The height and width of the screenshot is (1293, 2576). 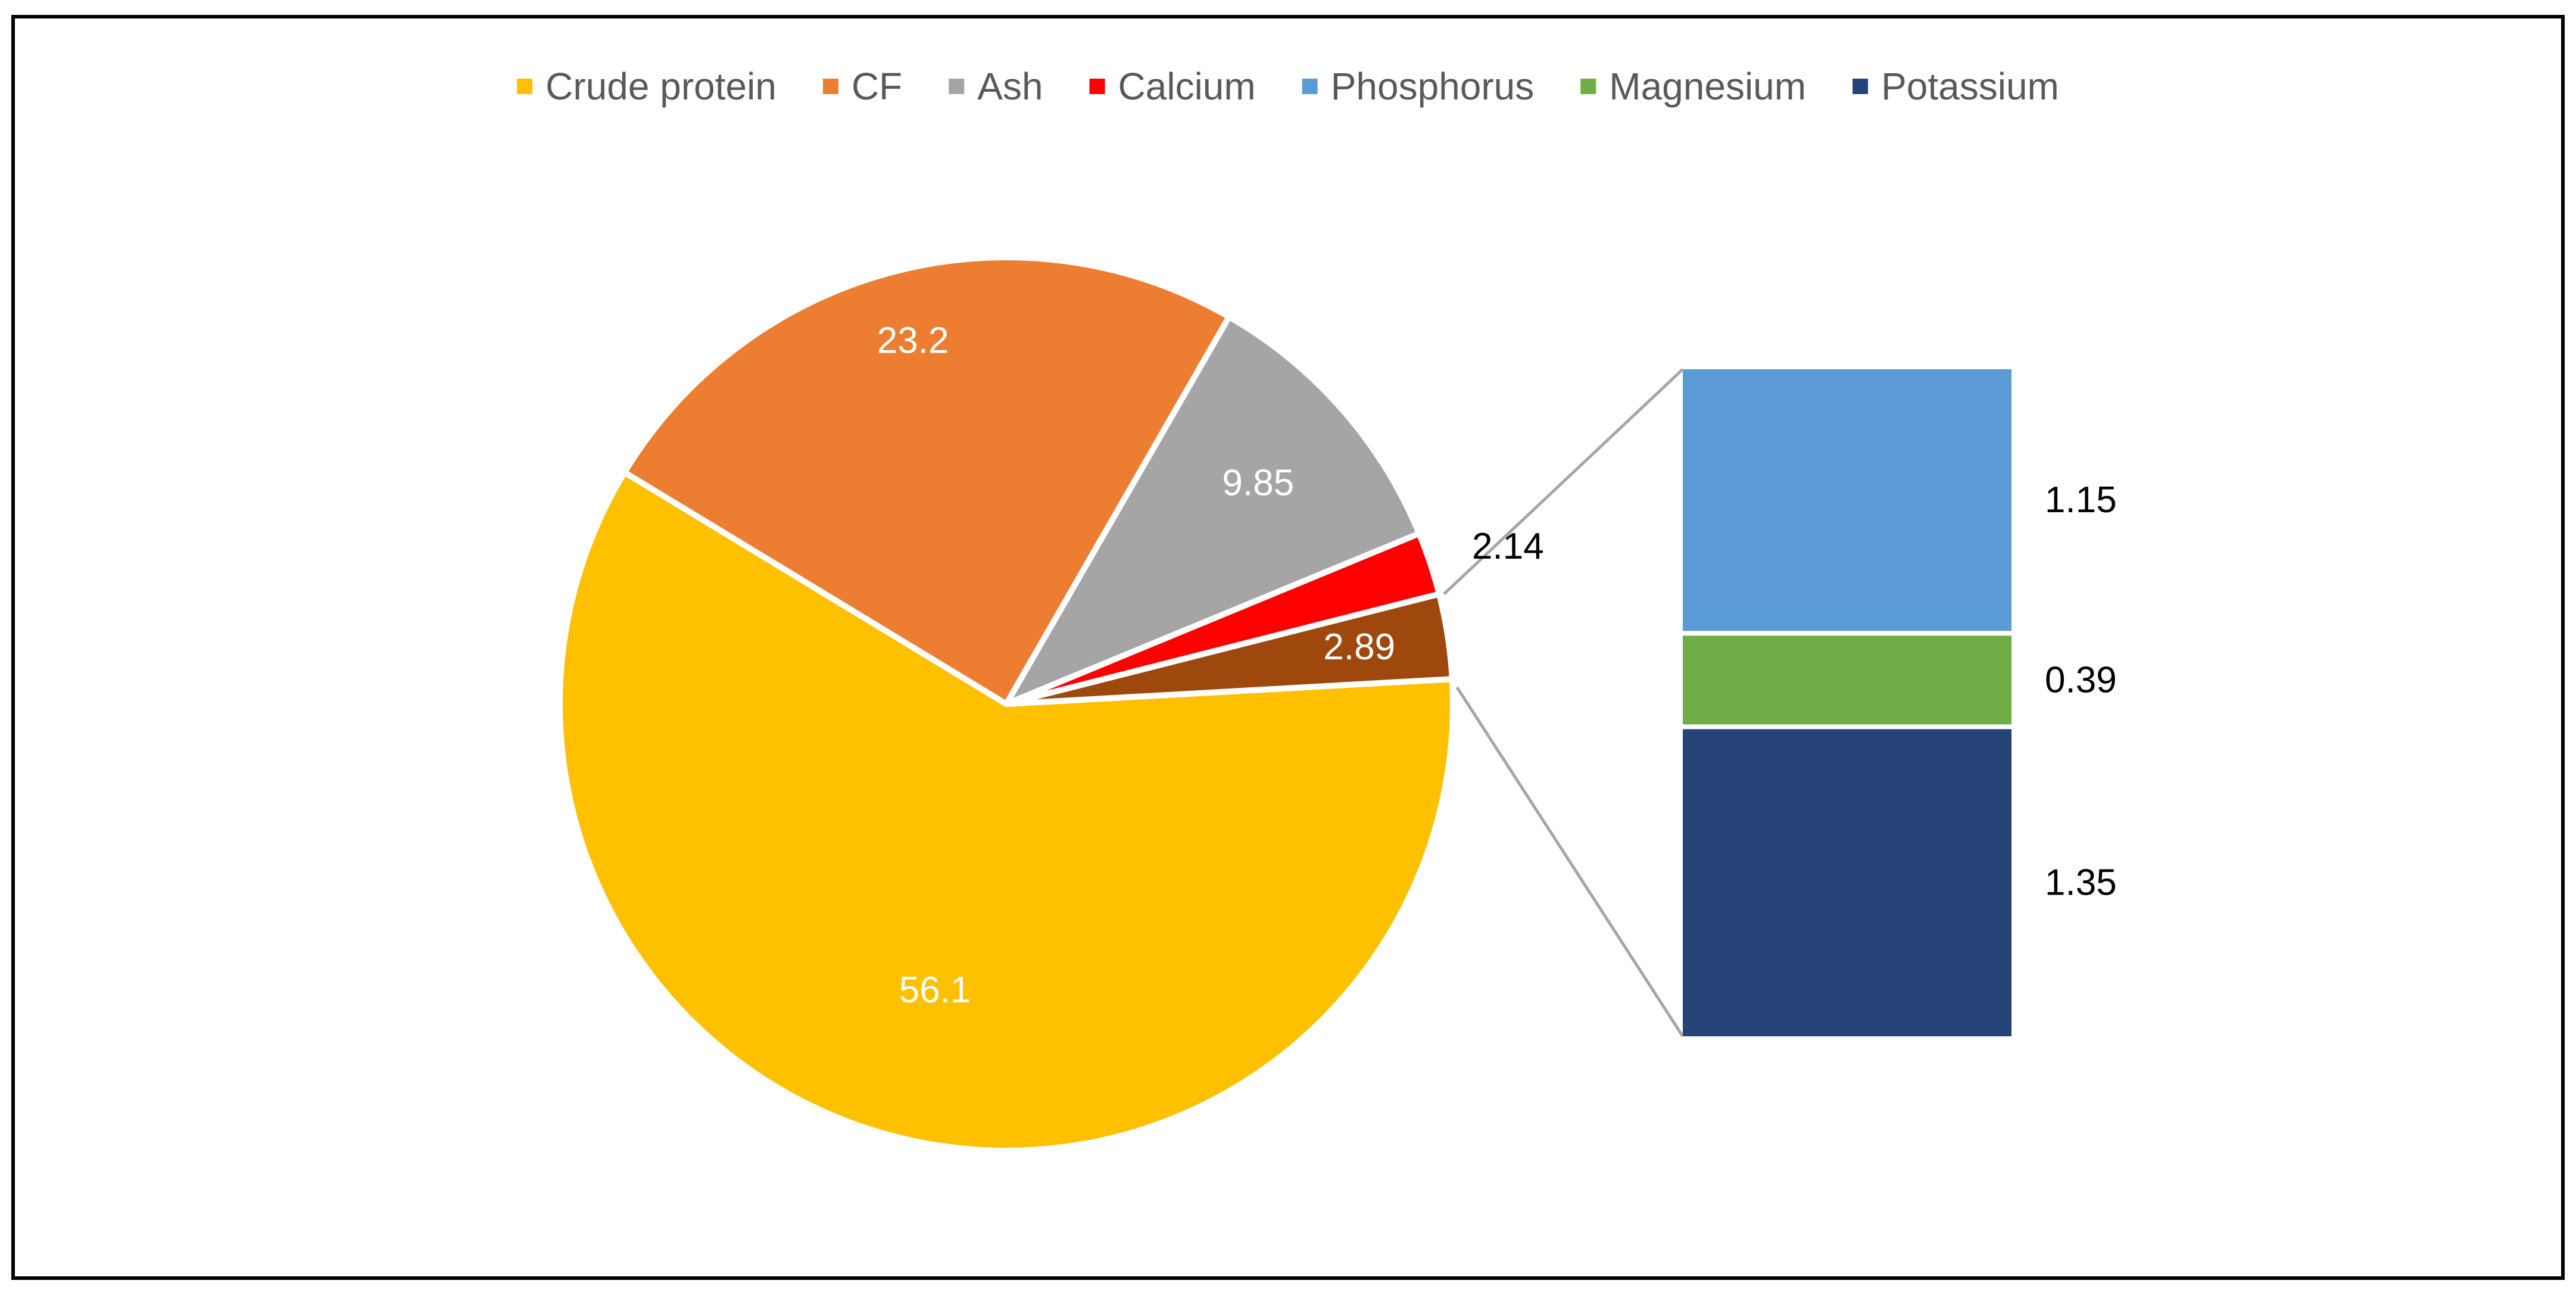 I want to click on legend-label-cf: CF, so click(x=877, y=86).